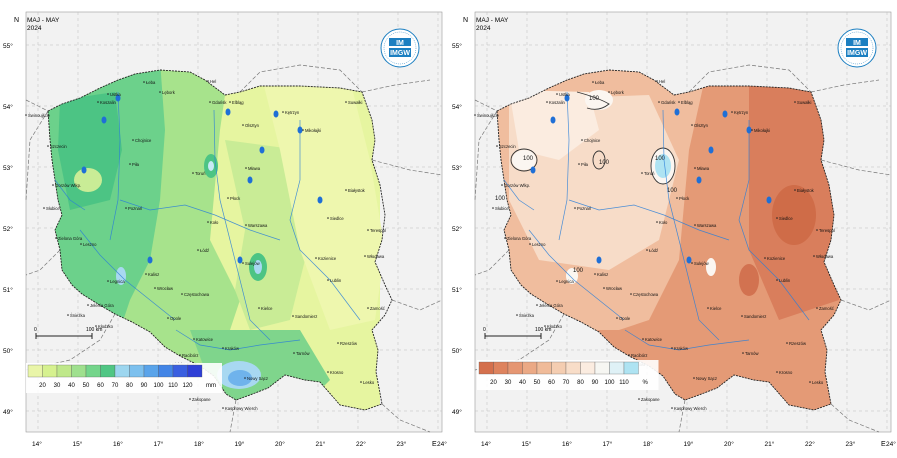 The height and width of the screenshot is (458, 897). Describe the element at coordinates (241, 408) in the screenshot. I see `city-label: Kasprowy Wierch` at that location.